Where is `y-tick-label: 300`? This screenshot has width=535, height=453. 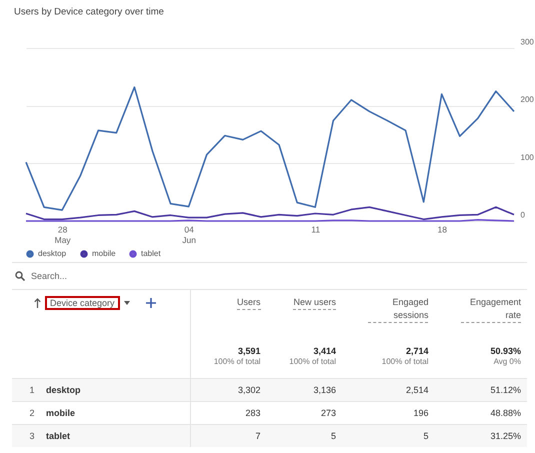
y-tick-label: 300 is located at coordinates (527, 42).